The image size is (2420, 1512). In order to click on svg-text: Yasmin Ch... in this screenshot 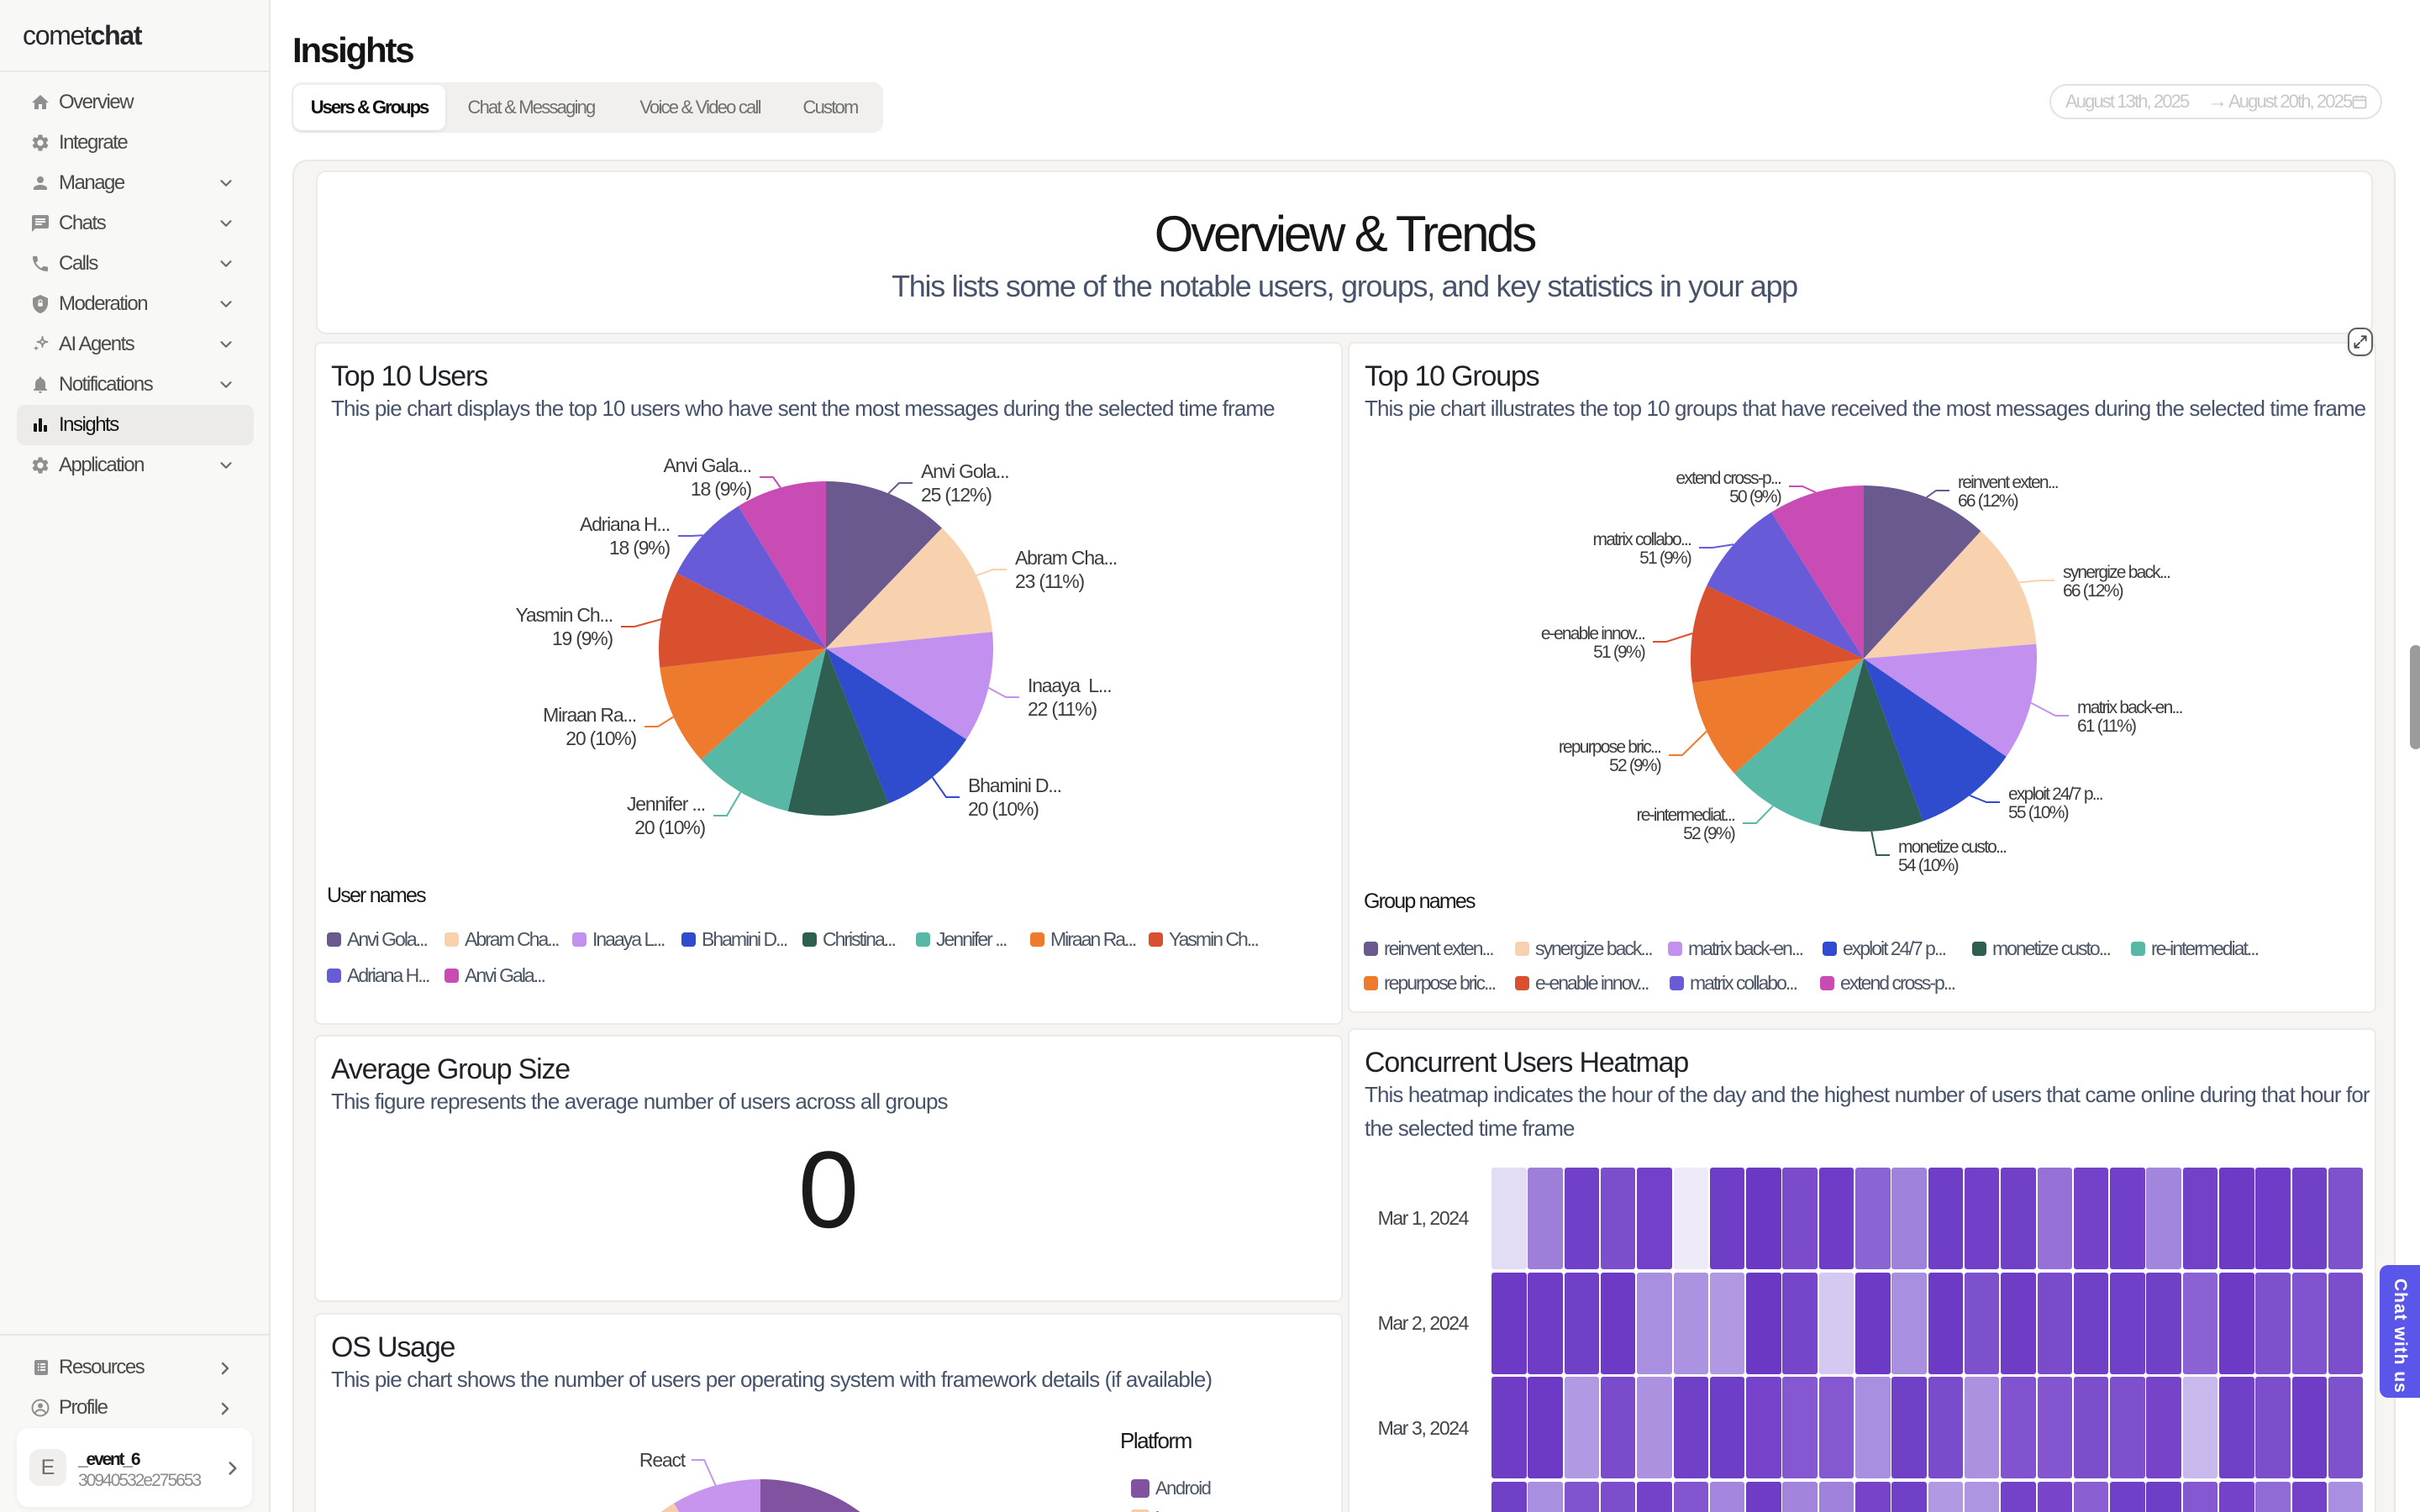, I will do `click(564, 615)`.